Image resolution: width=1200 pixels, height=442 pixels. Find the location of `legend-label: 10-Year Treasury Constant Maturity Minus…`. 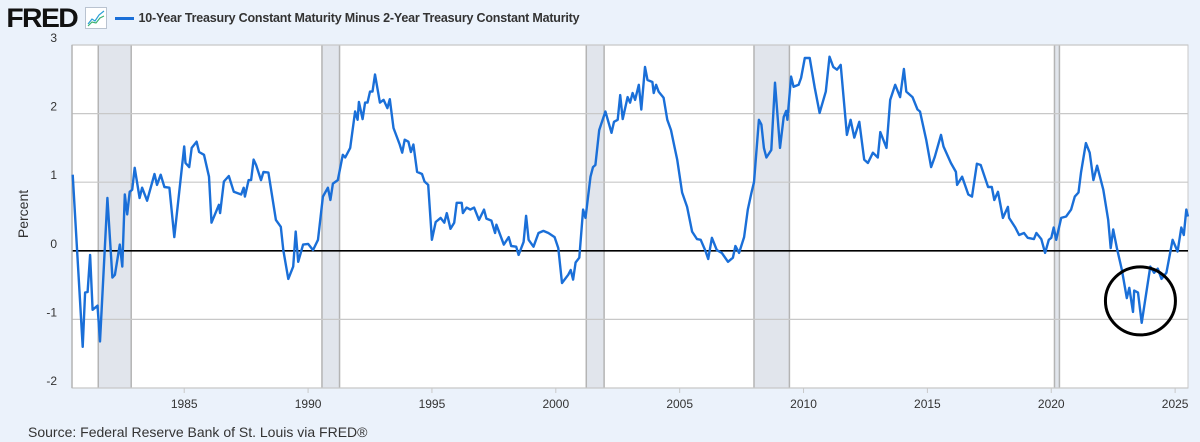

legend-label: 10-Year Treasury Constant Maturity Minus… is located at coordinates (359, 18).